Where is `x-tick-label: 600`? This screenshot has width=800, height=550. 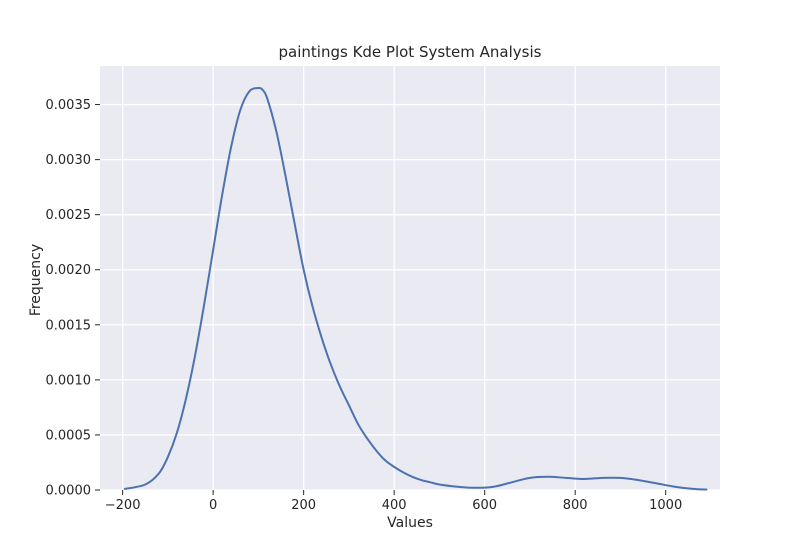 x-tick-label: 600 is located at coordinates (484, 505).